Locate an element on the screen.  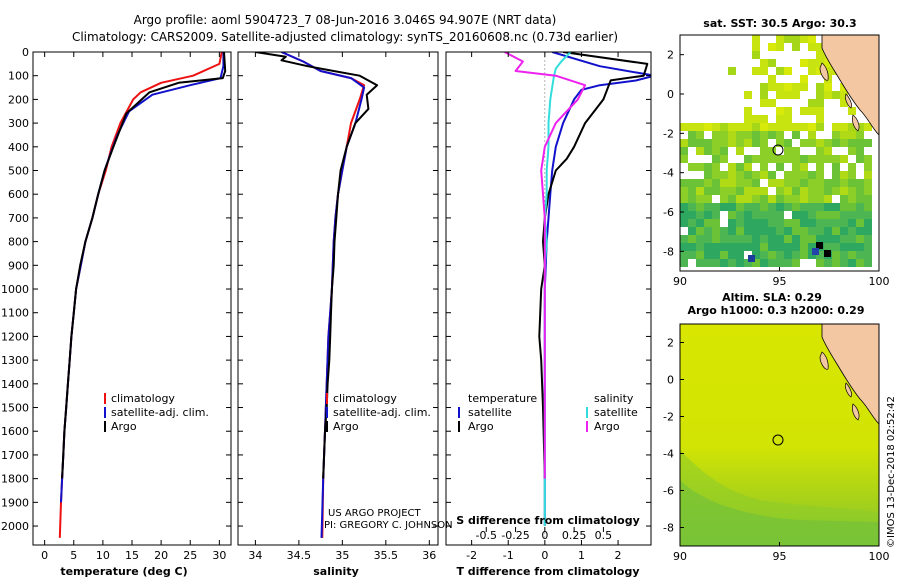
legend-satellite-adj: satellite-adj. clim. is located at coordinates (382, 412).